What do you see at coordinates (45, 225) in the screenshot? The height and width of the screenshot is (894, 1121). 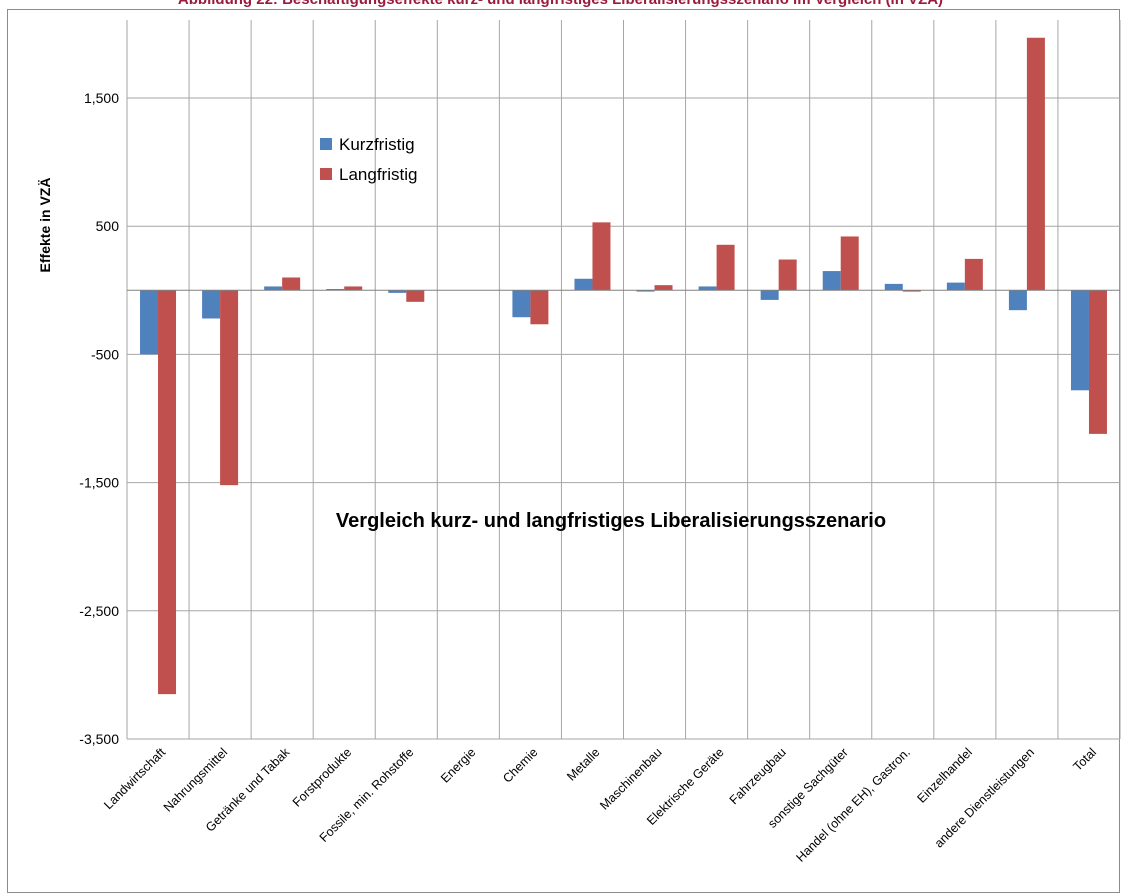 I see `y-axis-label: Effekte in VZÄ` at bounding box center [45, 225].